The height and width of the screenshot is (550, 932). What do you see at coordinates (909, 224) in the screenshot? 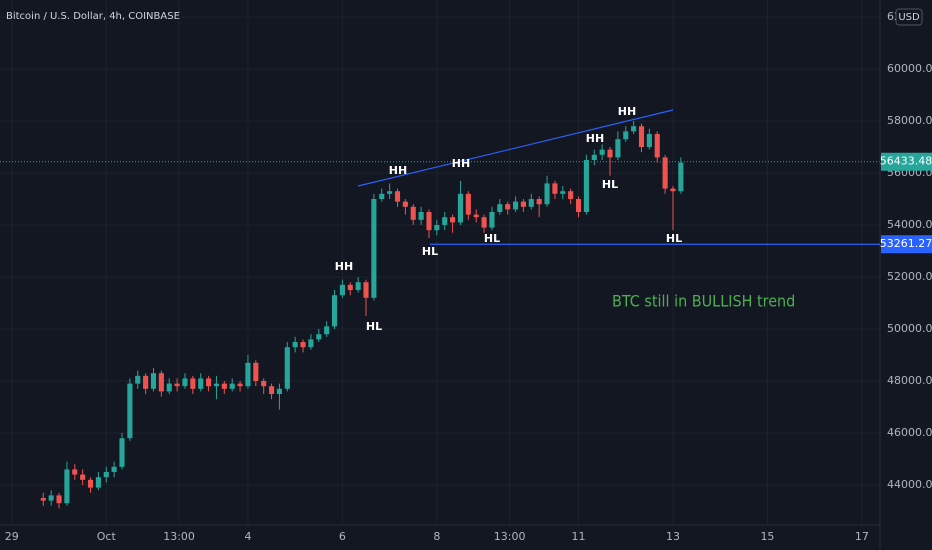
I see `y-tick-label: 54000.00` at bounding box center [909, 224].